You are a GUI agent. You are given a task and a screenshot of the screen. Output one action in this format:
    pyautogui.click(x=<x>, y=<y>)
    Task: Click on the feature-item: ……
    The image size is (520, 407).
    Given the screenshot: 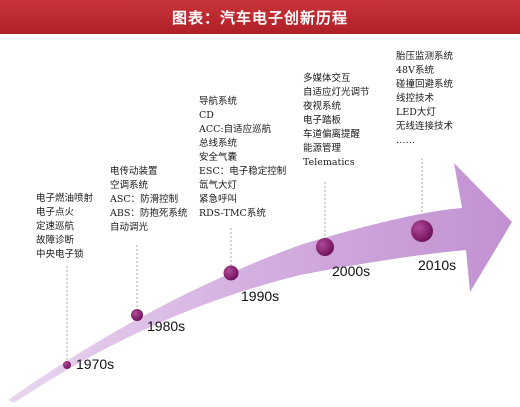 What is the action you would take?
    pyautogui.click(x=405, y=140)
    